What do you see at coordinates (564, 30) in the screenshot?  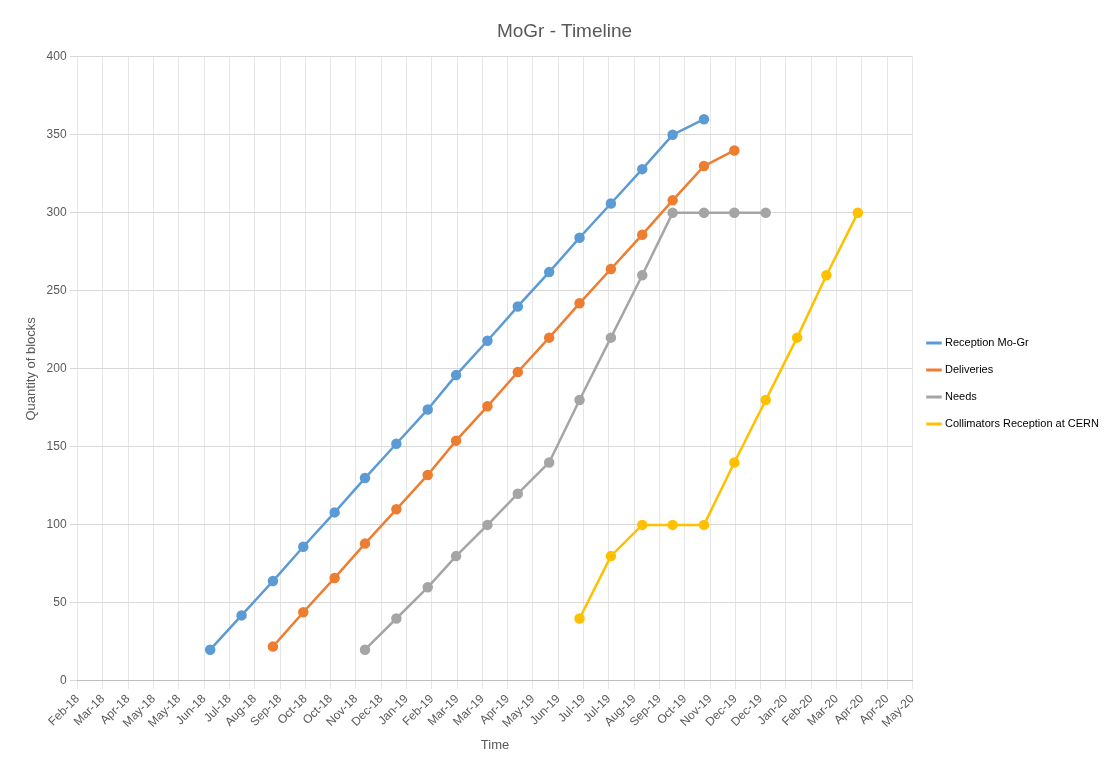 I see `chart-title: MoGr - Timeline` at bounding box center [564, 30].